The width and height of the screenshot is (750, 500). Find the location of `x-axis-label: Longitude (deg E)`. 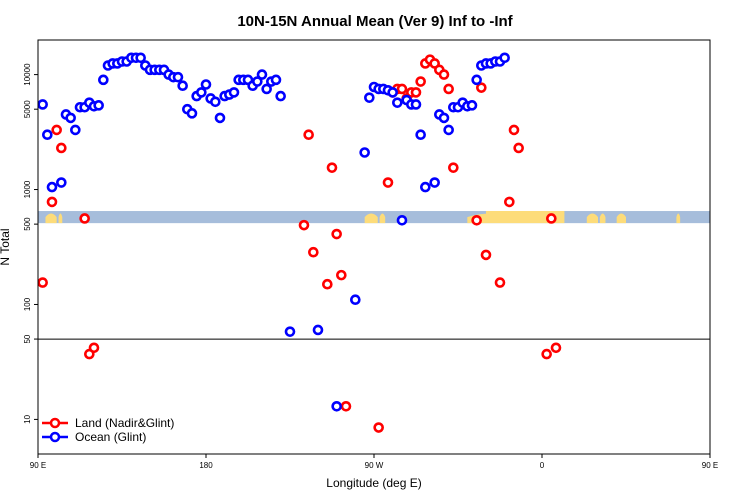

x-axis-label: Longitude (deg E) is located at coordinates (373, 483).